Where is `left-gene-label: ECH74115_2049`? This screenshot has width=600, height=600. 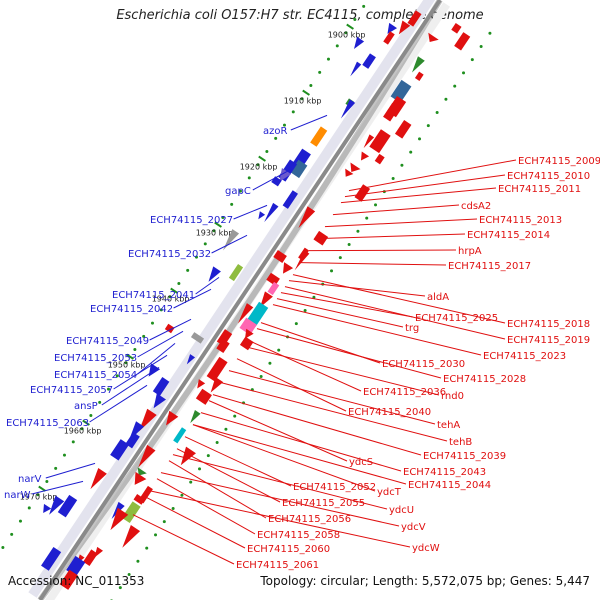
left-gene-label: ECH74115_2049 is located at coordinates (107, 341).